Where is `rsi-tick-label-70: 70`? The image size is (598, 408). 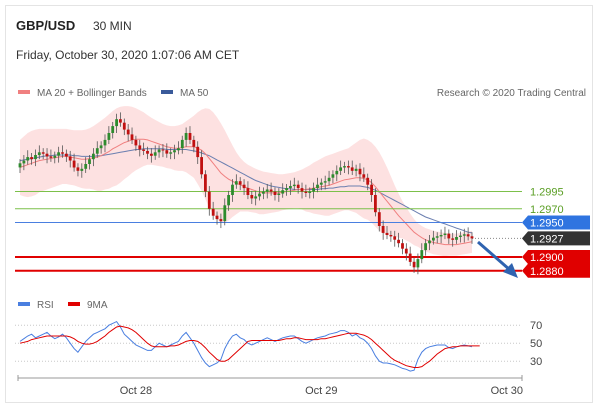 rsi-tick-label-70: 70 is located at coordinates (536, 326).